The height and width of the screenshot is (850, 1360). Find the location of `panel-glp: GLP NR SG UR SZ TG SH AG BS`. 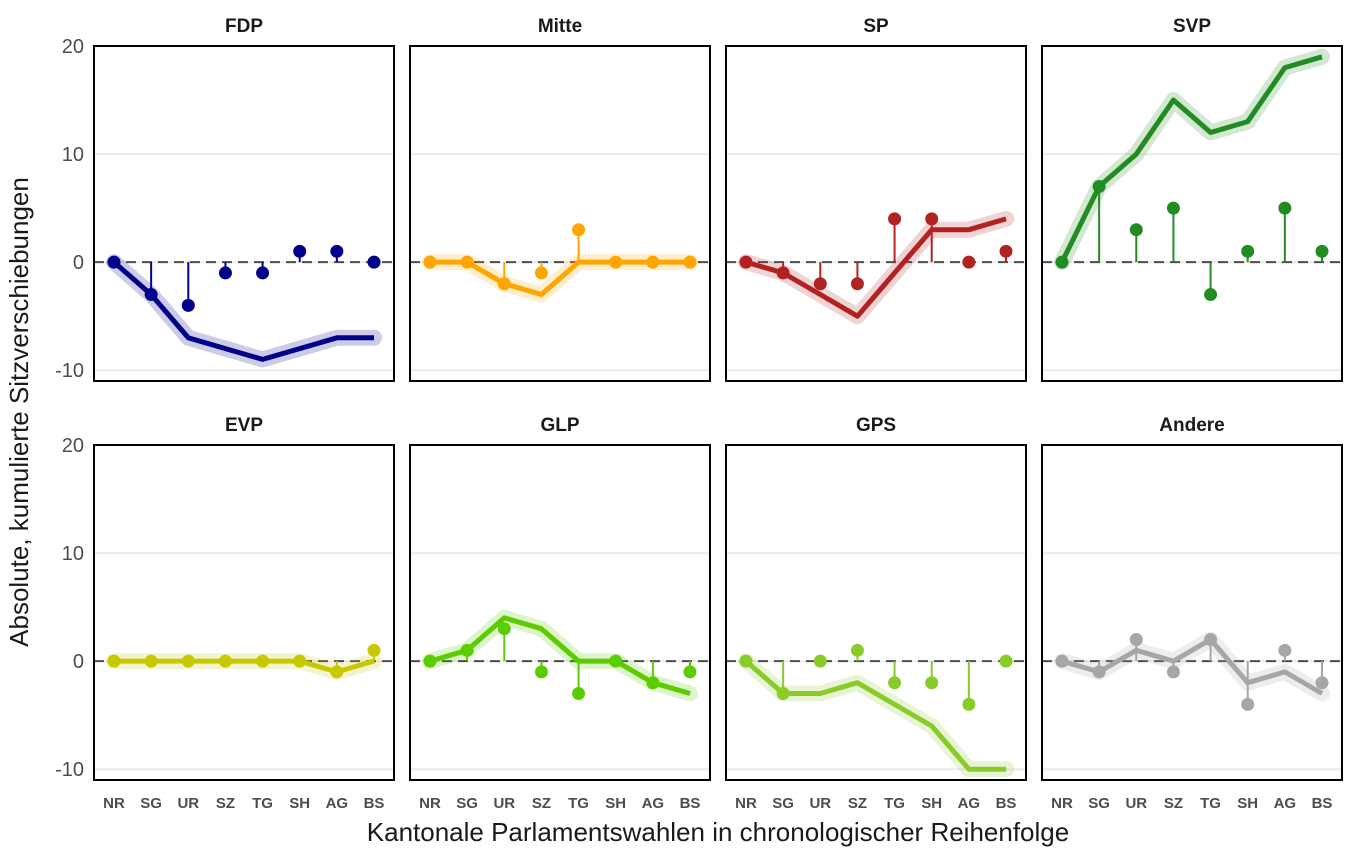

panel-glp: GLP NR SG UR SZ TG SH AG BS is located at coordinates (560, 613).